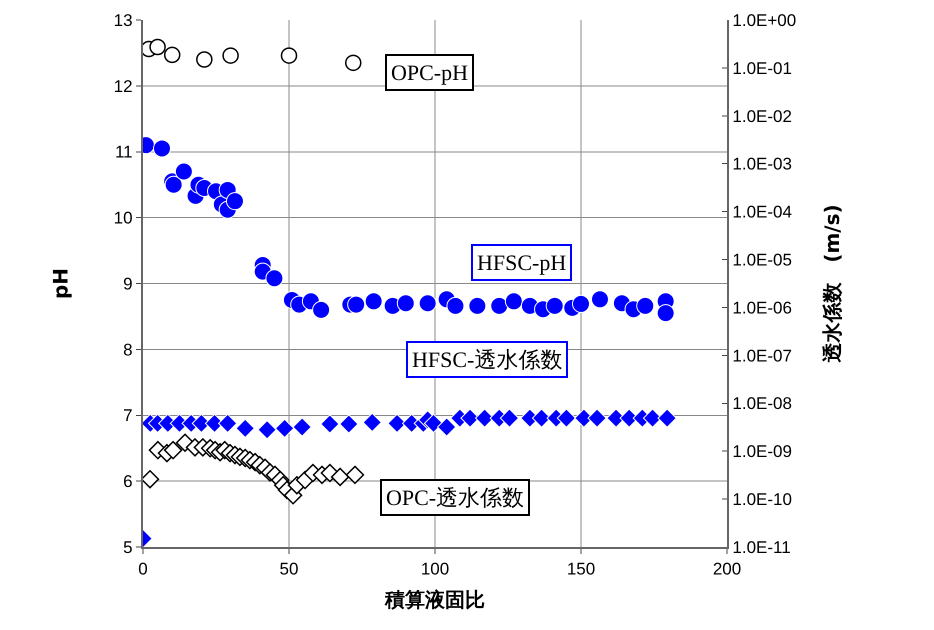 This screenshot has height=630, width=934. I want to click on x-tick-label: 0, so click(143, 568).